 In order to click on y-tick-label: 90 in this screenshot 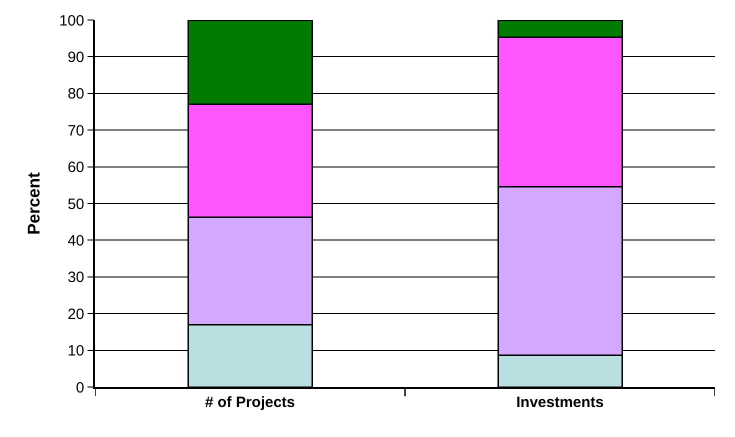, I will do `click(76, 57)`.